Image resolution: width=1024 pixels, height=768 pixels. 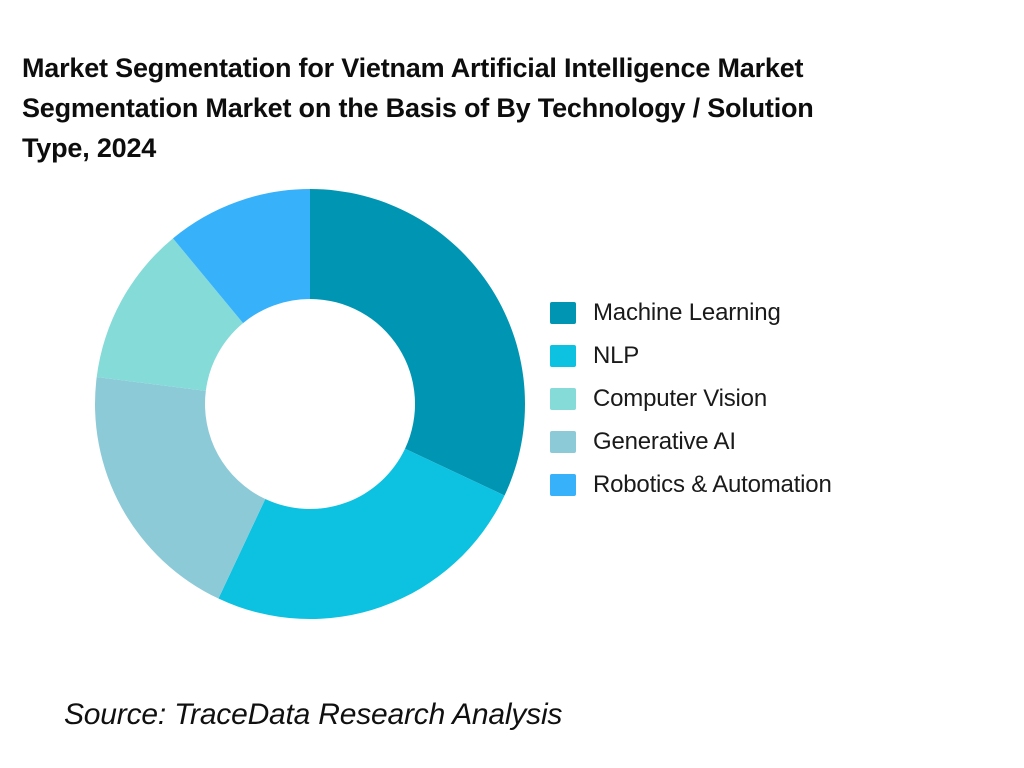 I want to click on legend-label: Robotics & Automation, so click(x=712, y=484).